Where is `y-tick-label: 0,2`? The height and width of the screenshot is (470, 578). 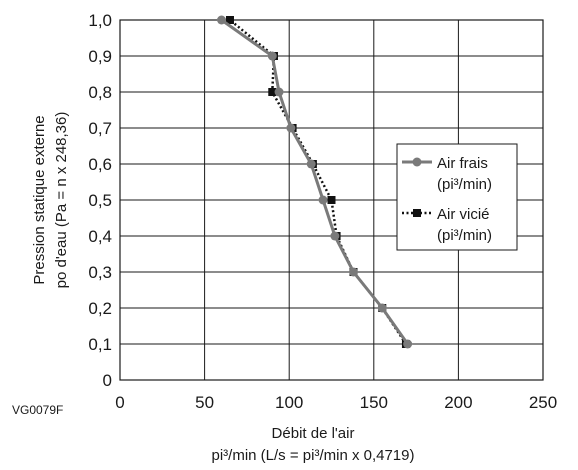 y-tick-label: 0,2 is located at coordinates (100, 308).